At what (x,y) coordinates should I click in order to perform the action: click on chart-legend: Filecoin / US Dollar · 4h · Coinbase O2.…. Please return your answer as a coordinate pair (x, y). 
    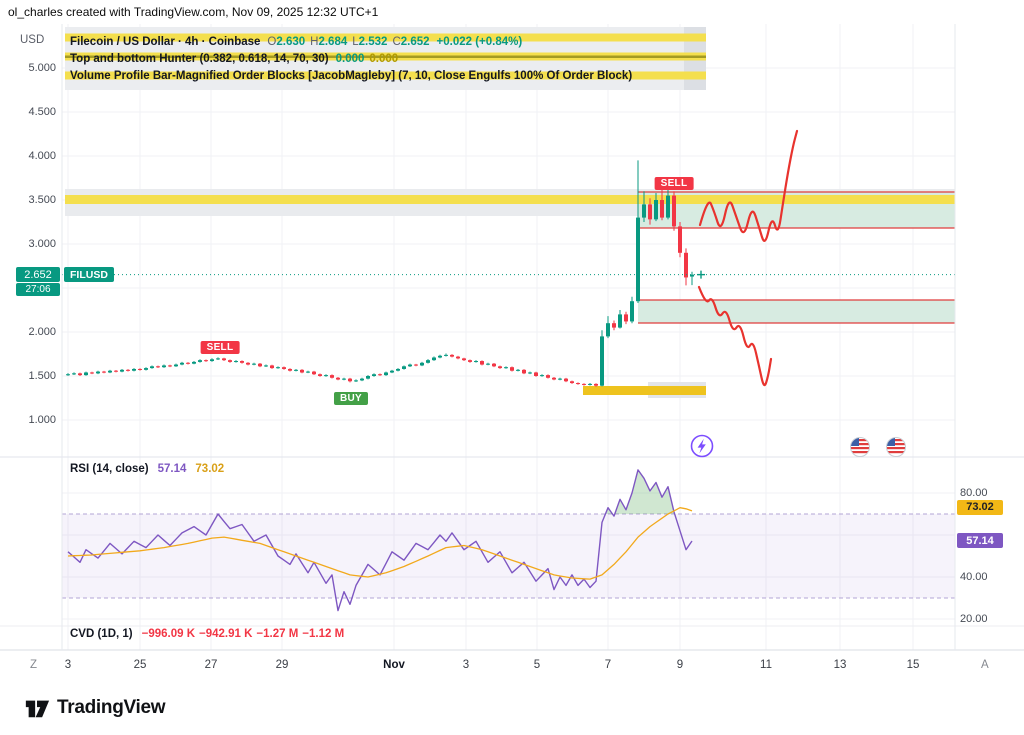
    Looking at the image, I should click on (351, 58).